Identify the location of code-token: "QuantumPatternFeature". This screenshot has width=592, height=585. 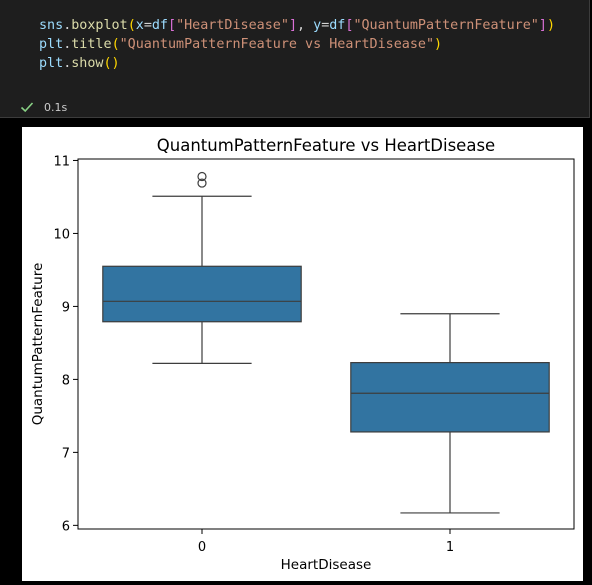
(446, 25).